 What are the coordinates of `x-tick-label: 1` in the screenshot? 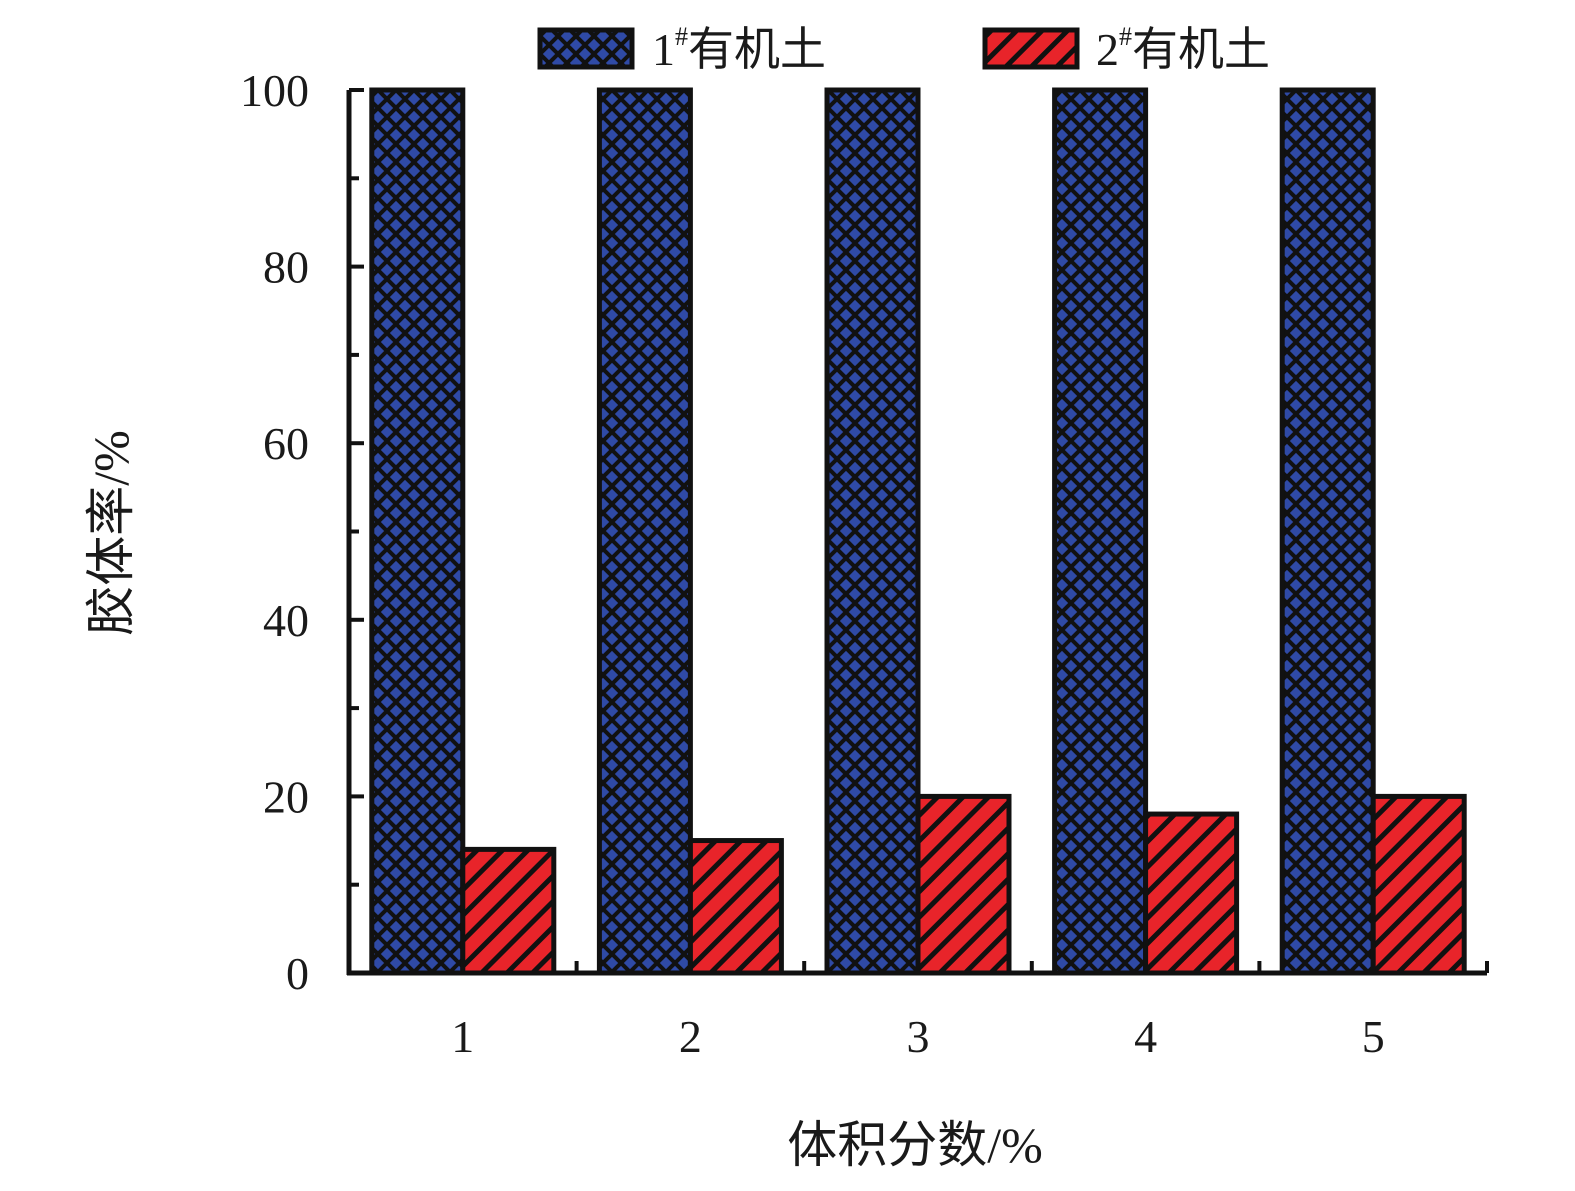 It's located at (462, 1036).